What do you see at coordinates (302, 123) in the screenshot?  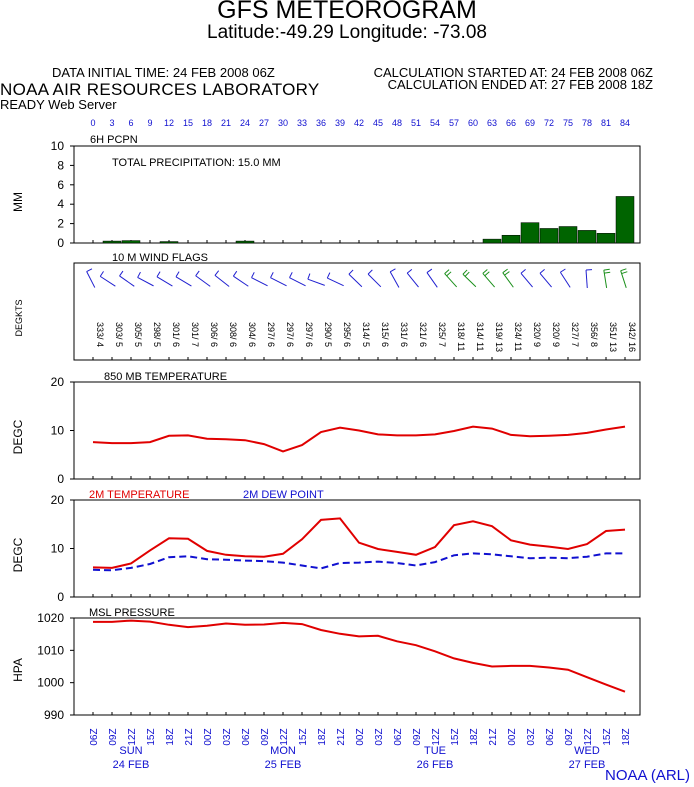 I see `forecast-hour-label: 33` at bounding box center [302, 123].